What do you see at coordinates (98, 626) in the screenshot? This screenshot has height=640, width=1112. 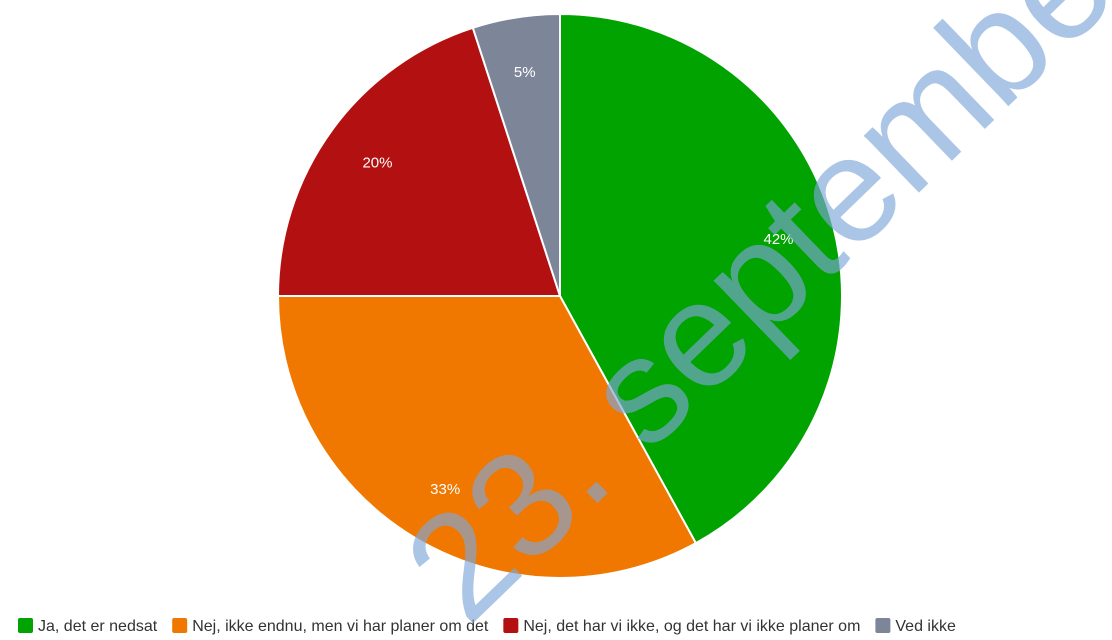 I see `legend-label: Ja, det er nedsat` at bounding box center [98, 626].